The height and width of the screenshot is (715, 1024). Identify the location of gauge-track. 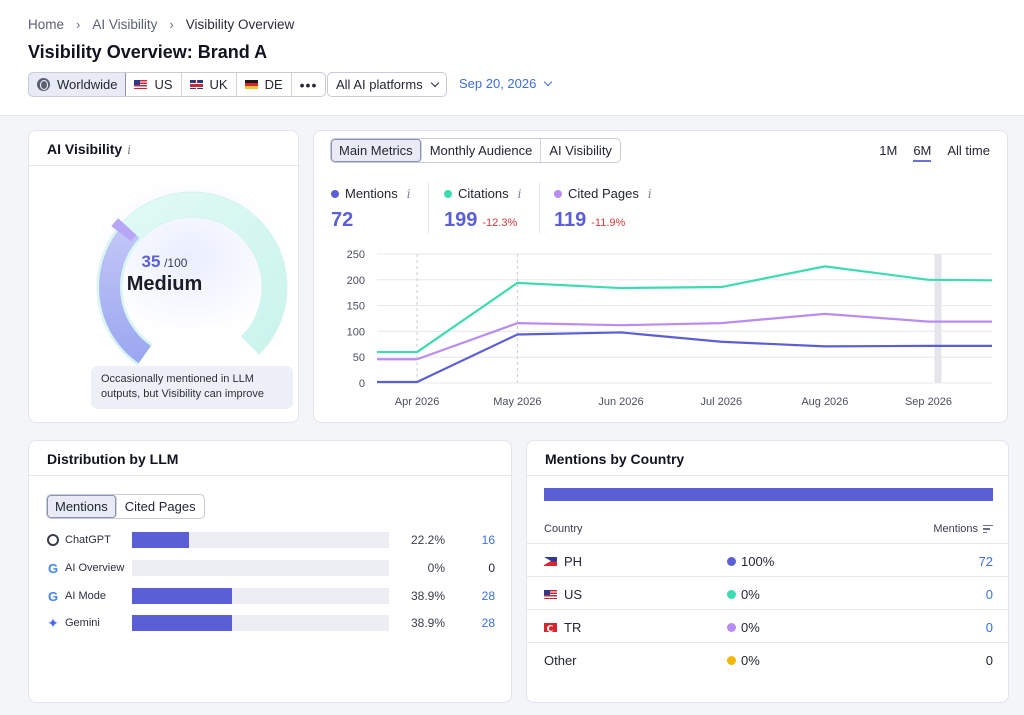
(192, 278).